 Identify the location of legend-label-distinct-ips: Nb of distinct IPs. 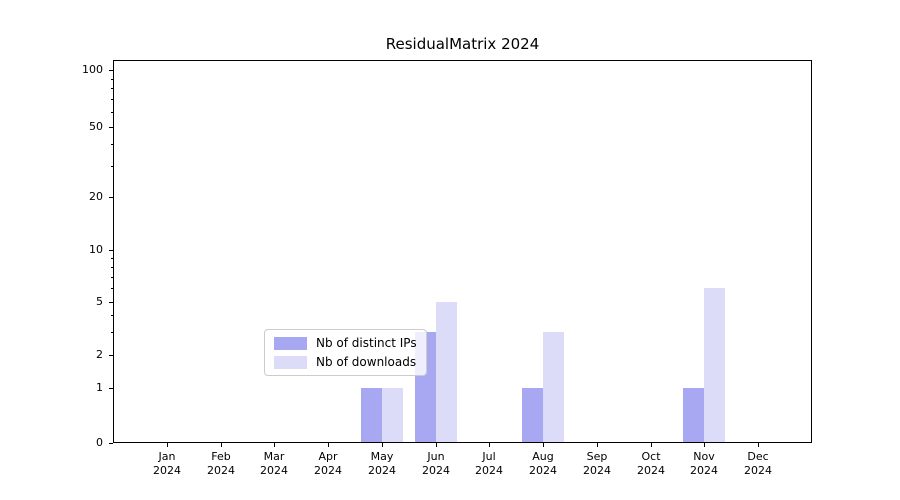
(366, 343).